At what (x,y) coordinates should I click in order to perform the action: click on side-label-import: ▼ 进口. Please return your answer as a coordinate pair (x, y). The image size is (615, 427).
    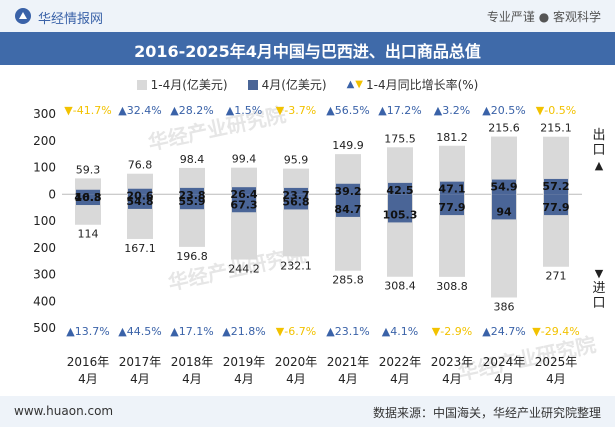
    Looking at the image, I should click on (599, 288).